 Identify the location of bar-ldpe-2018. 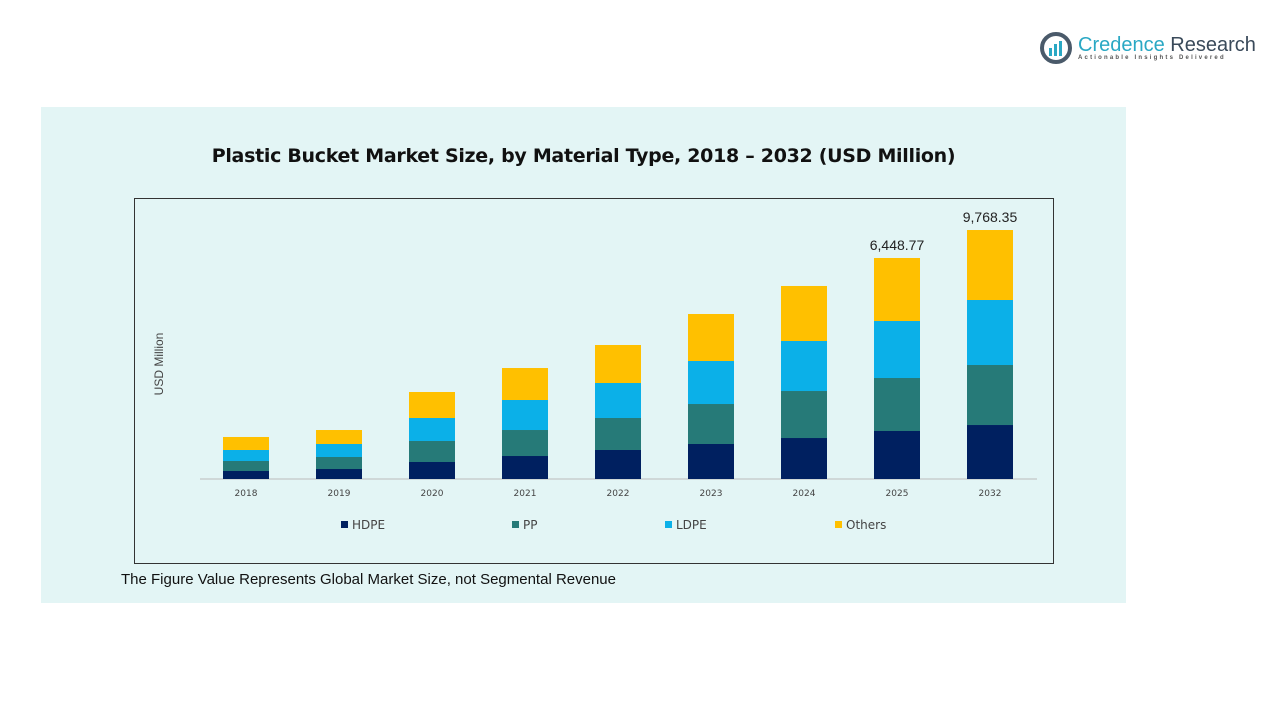
(246, 455).